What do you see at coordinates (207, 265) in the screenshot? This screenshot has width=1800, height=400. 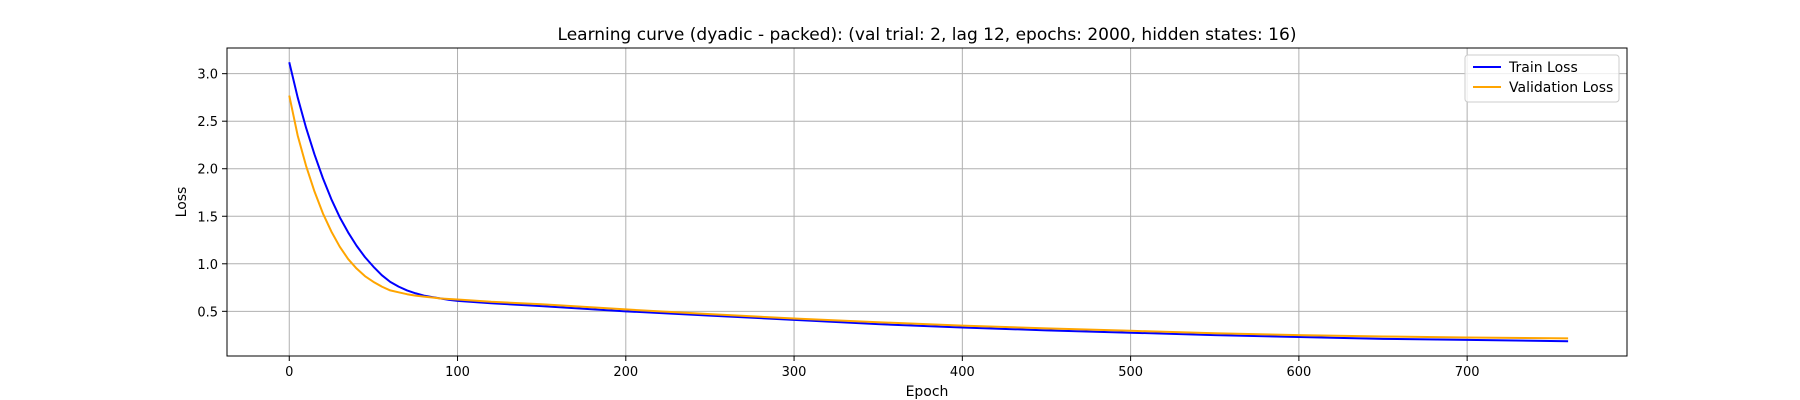 I see `y-tick-label: 1.0` at bounding box center [207, 265].